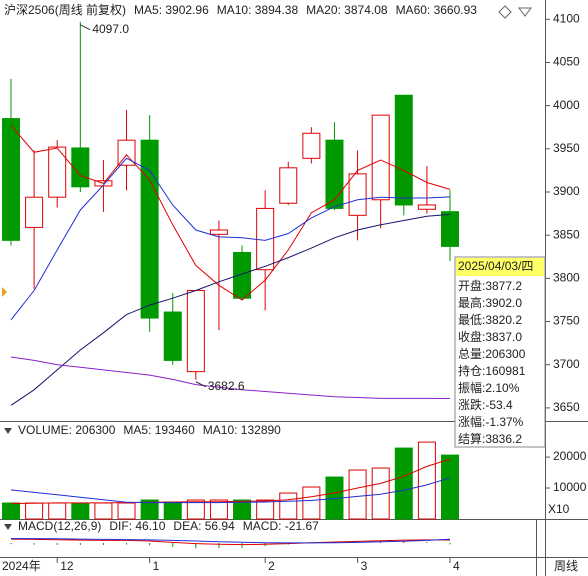 The image size is (588, 576). I want to click on x-tick-label: 1, so click(156, 566).